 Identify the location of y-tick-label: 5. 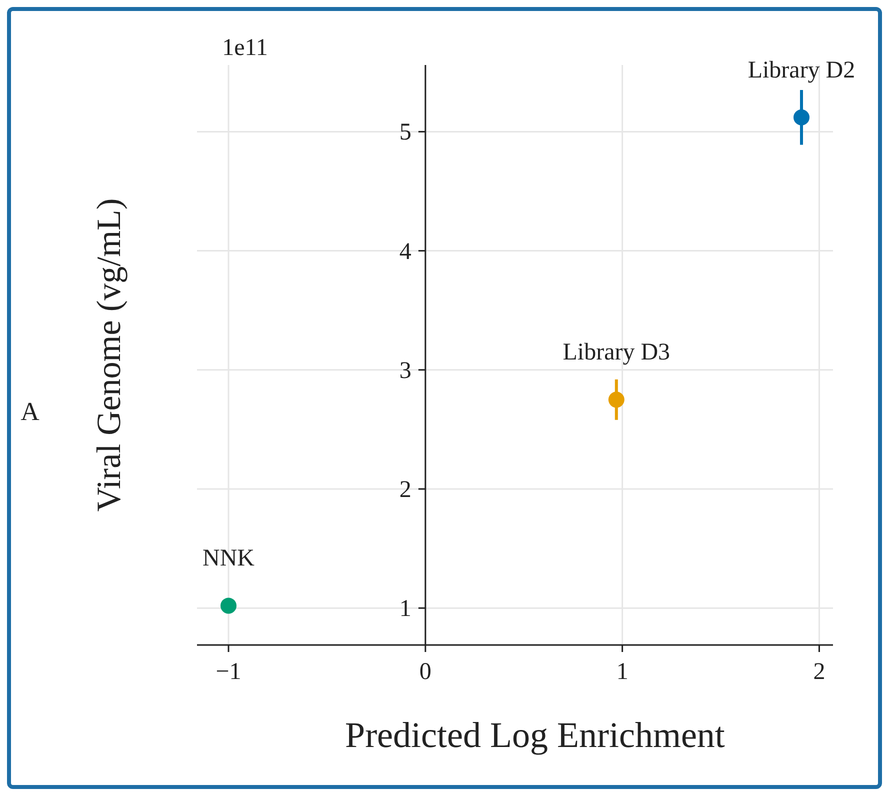
(405, 133).